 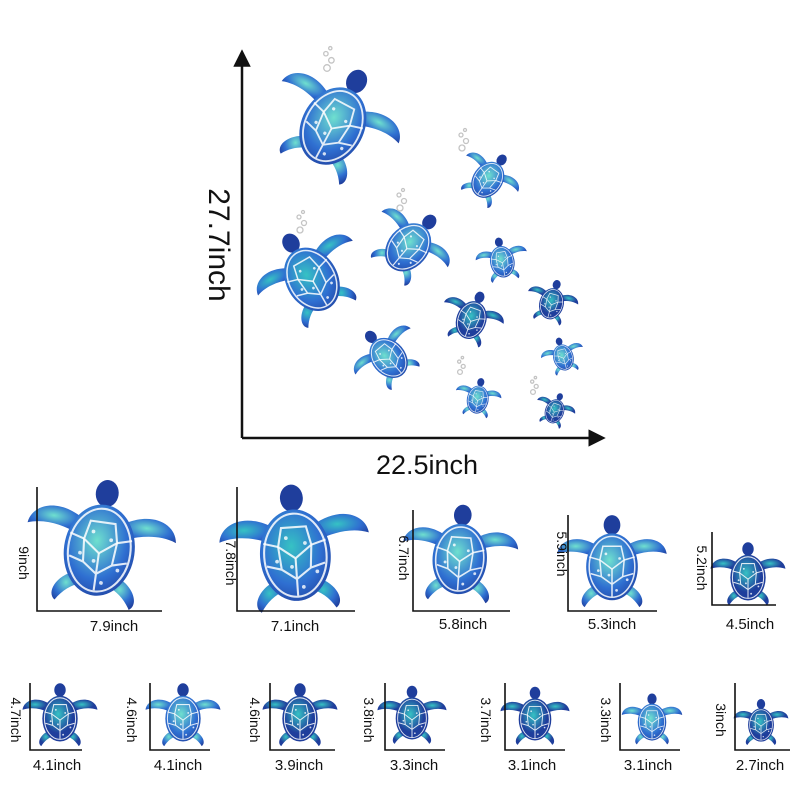 What do you see at coordinates (721, 720) in the screenshot?
I see `piece-height-label: 3inch` at bounding box center [721, 720].